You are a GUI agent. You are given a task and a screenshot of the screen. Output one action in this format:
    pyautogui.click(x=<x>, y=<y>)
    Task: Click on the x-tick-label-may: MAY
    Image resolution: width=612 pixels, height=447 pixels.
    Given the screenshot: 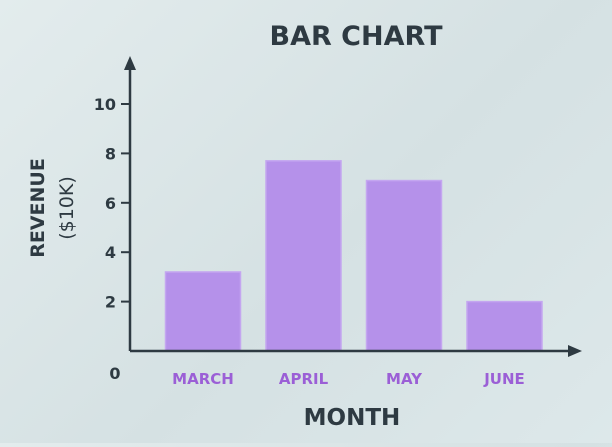 What is the action you would take?
    pyautogui.click(x=404, y=379)
    